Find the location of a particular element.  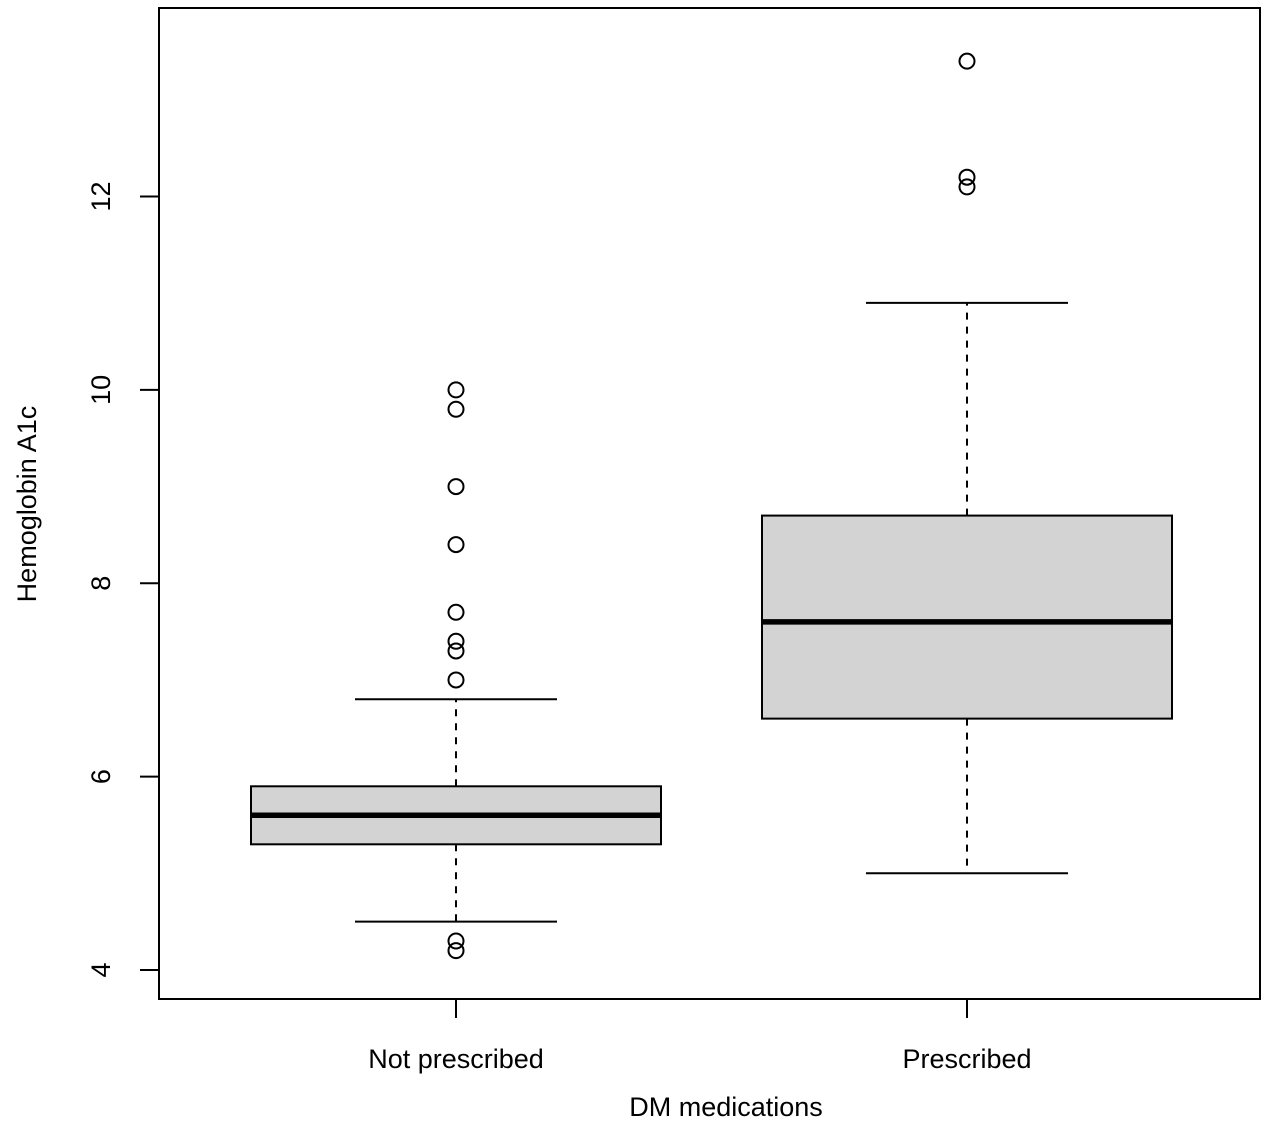

iqr-box is located at coordinates (967, 617).